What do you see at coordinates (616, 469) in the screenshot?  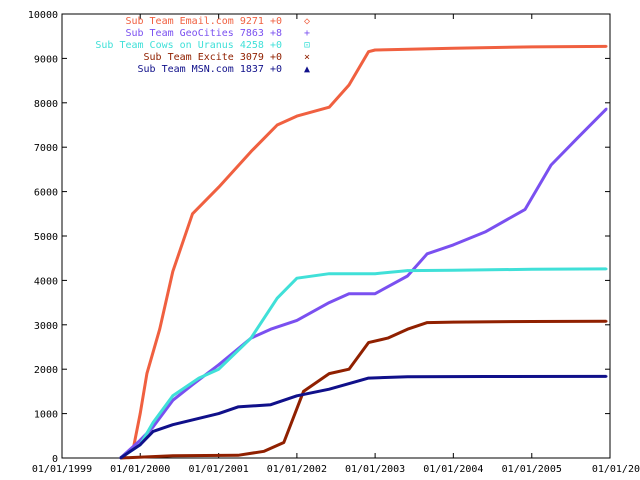 I see `x-tick-label: 01/01/20` at bounding box center [616, 469].